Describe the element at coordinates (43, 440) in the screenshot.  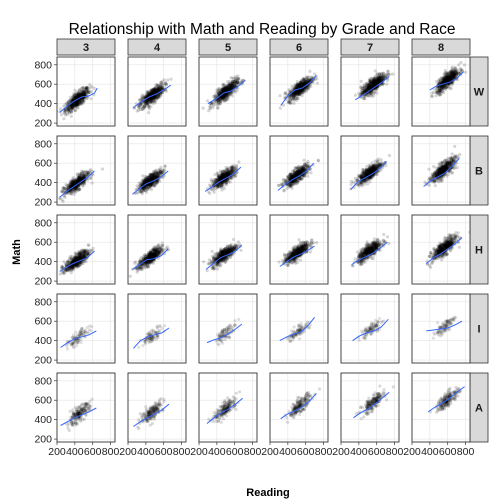
I see `y-tick-label: 200` at that location.